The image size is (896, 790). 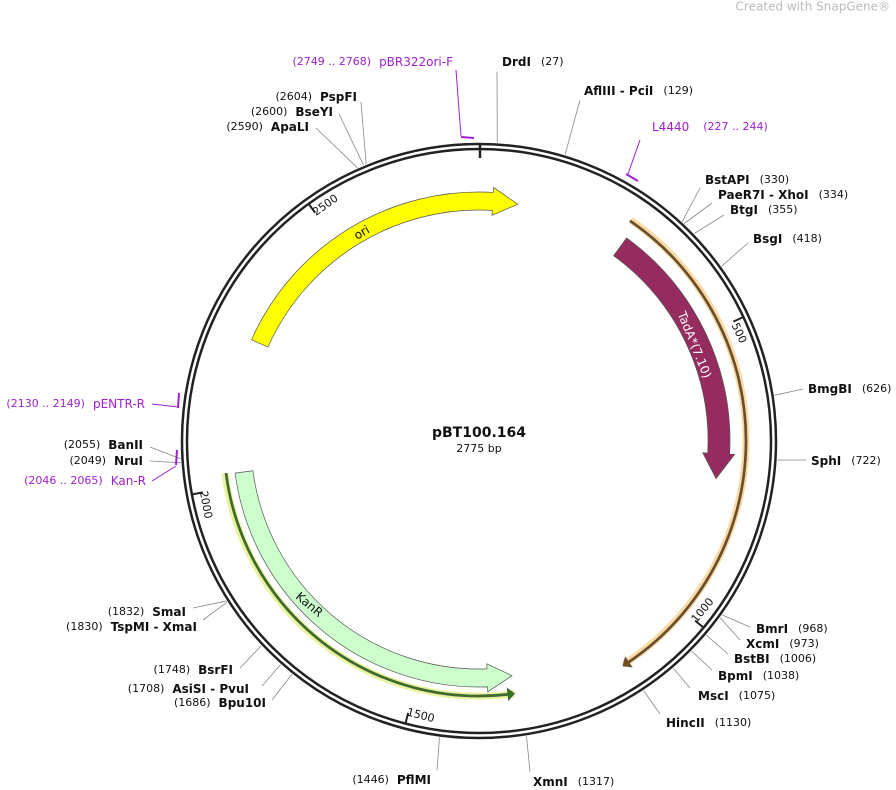 I want to click on primer-name: Kan-R, so click(x=128, y=481).